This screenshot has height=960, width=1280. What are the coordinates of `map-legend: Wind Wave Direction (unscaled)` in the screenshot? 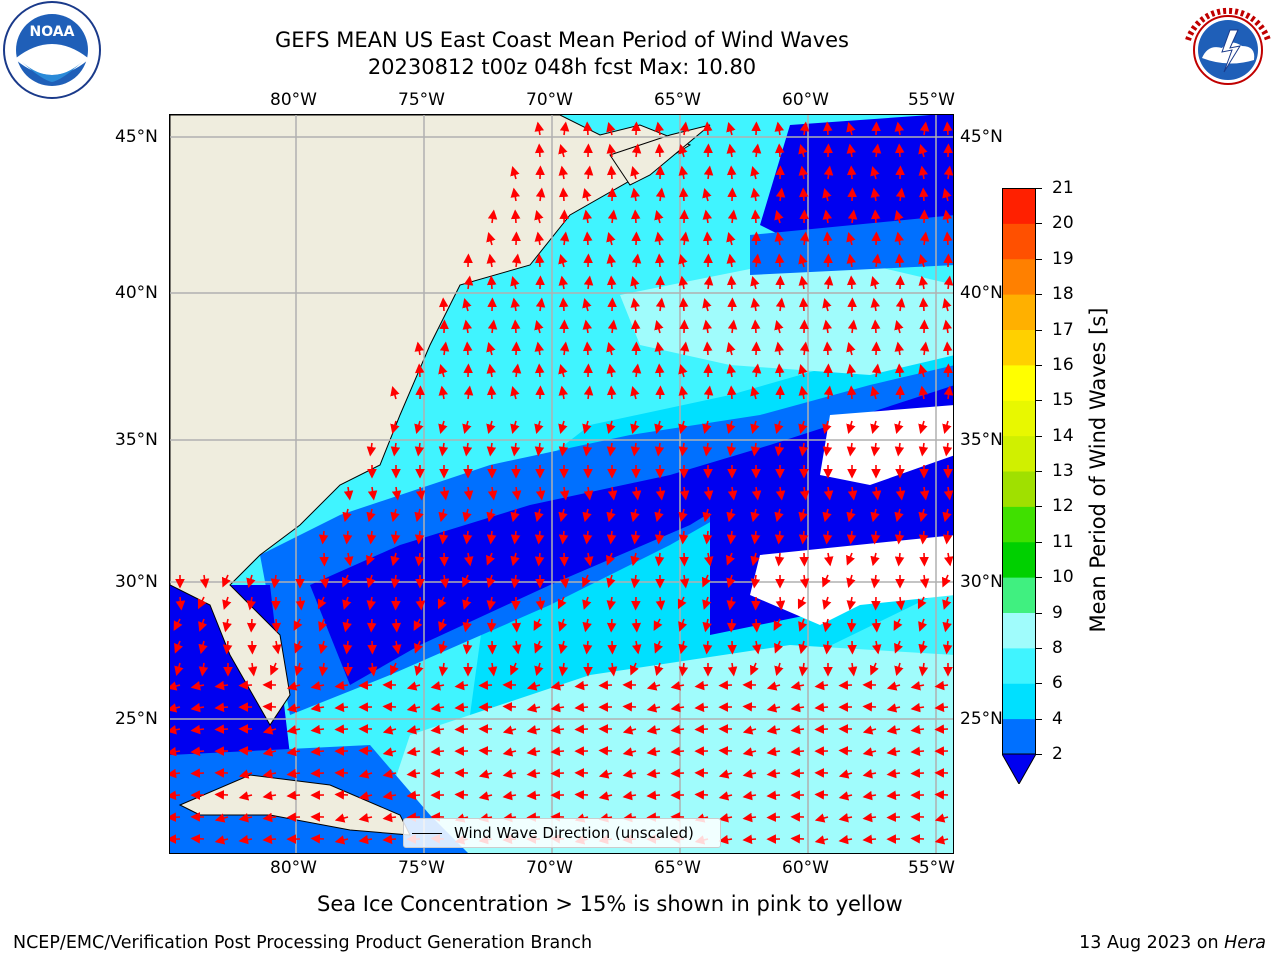 It's located at (562, 833).